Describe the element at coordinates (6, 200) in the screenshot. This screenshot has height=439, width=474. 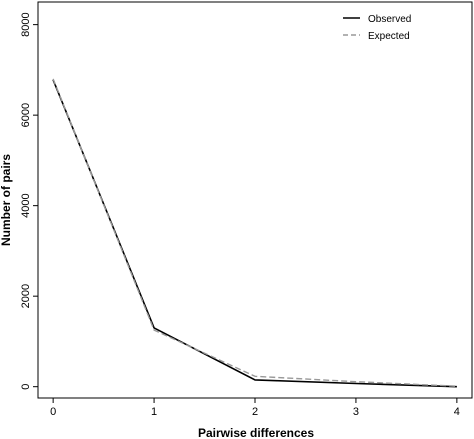
I see `y-axis-title: Number of pairs` at that location.